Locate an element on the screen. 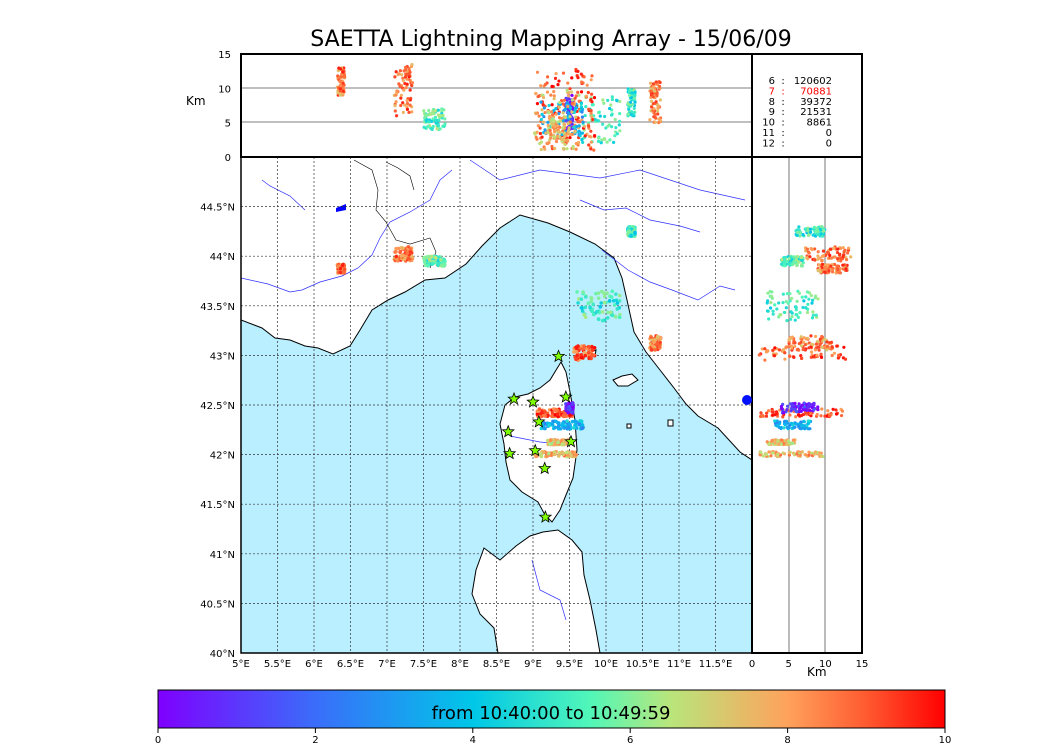 This screenshot has width=1050, height=750. colorbar-gradient is located at coordinates (551, 709).